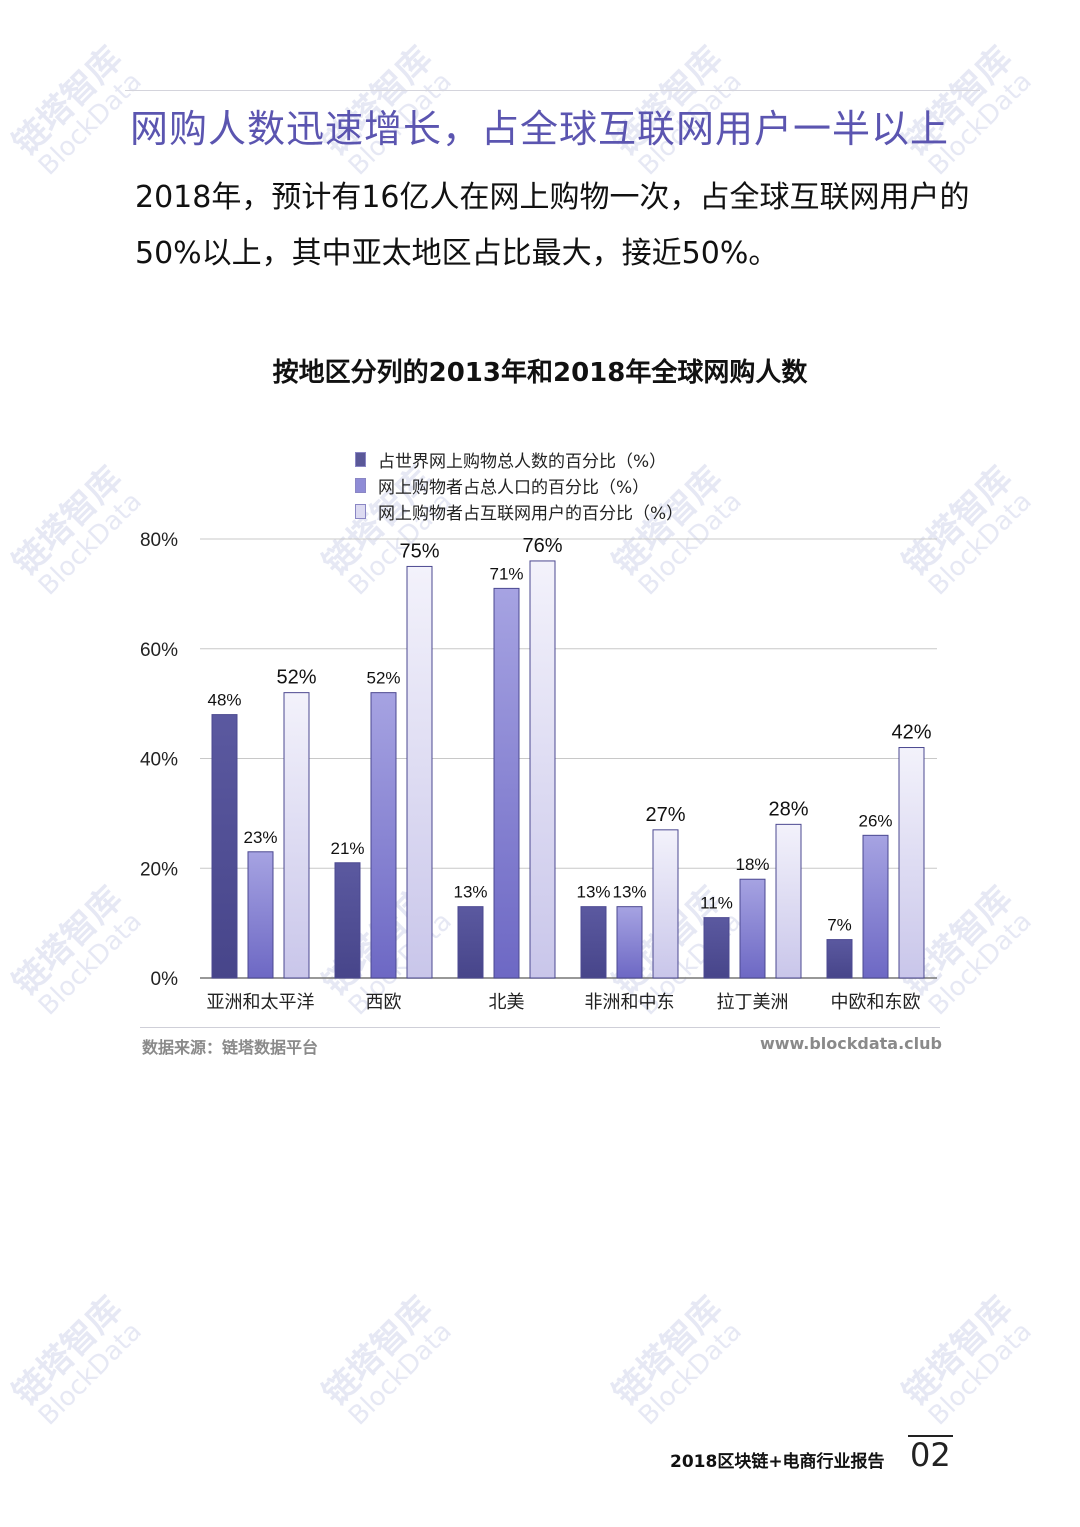 This screenshot has height=1527, width=1080. Describe the element at coordinates (542, 546) in the screenshot. I see `data-label: 76%` at that location.